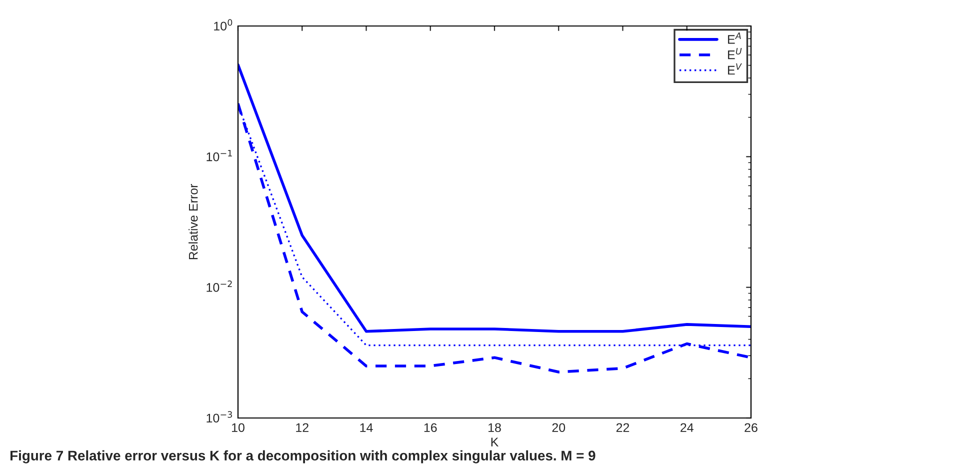 Image resolution: width=958 pixels, height=468 pixels. I want to click on x-tick-label: 20, so click(559, 427).